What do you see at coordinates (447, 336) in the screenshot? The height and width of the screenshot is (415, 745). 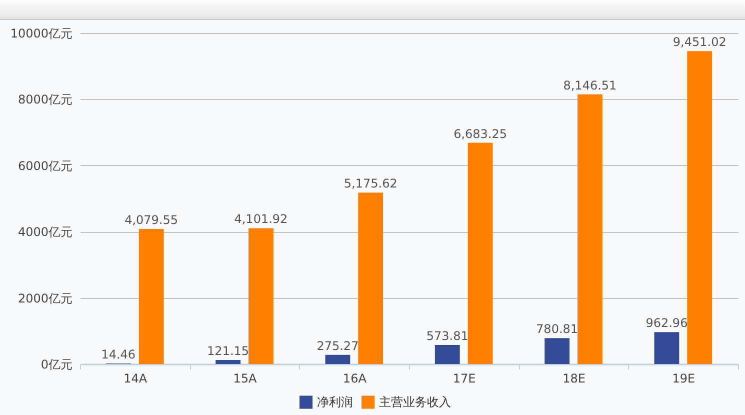 I see `data-label: 573.81` at bounding box center [447, 336].